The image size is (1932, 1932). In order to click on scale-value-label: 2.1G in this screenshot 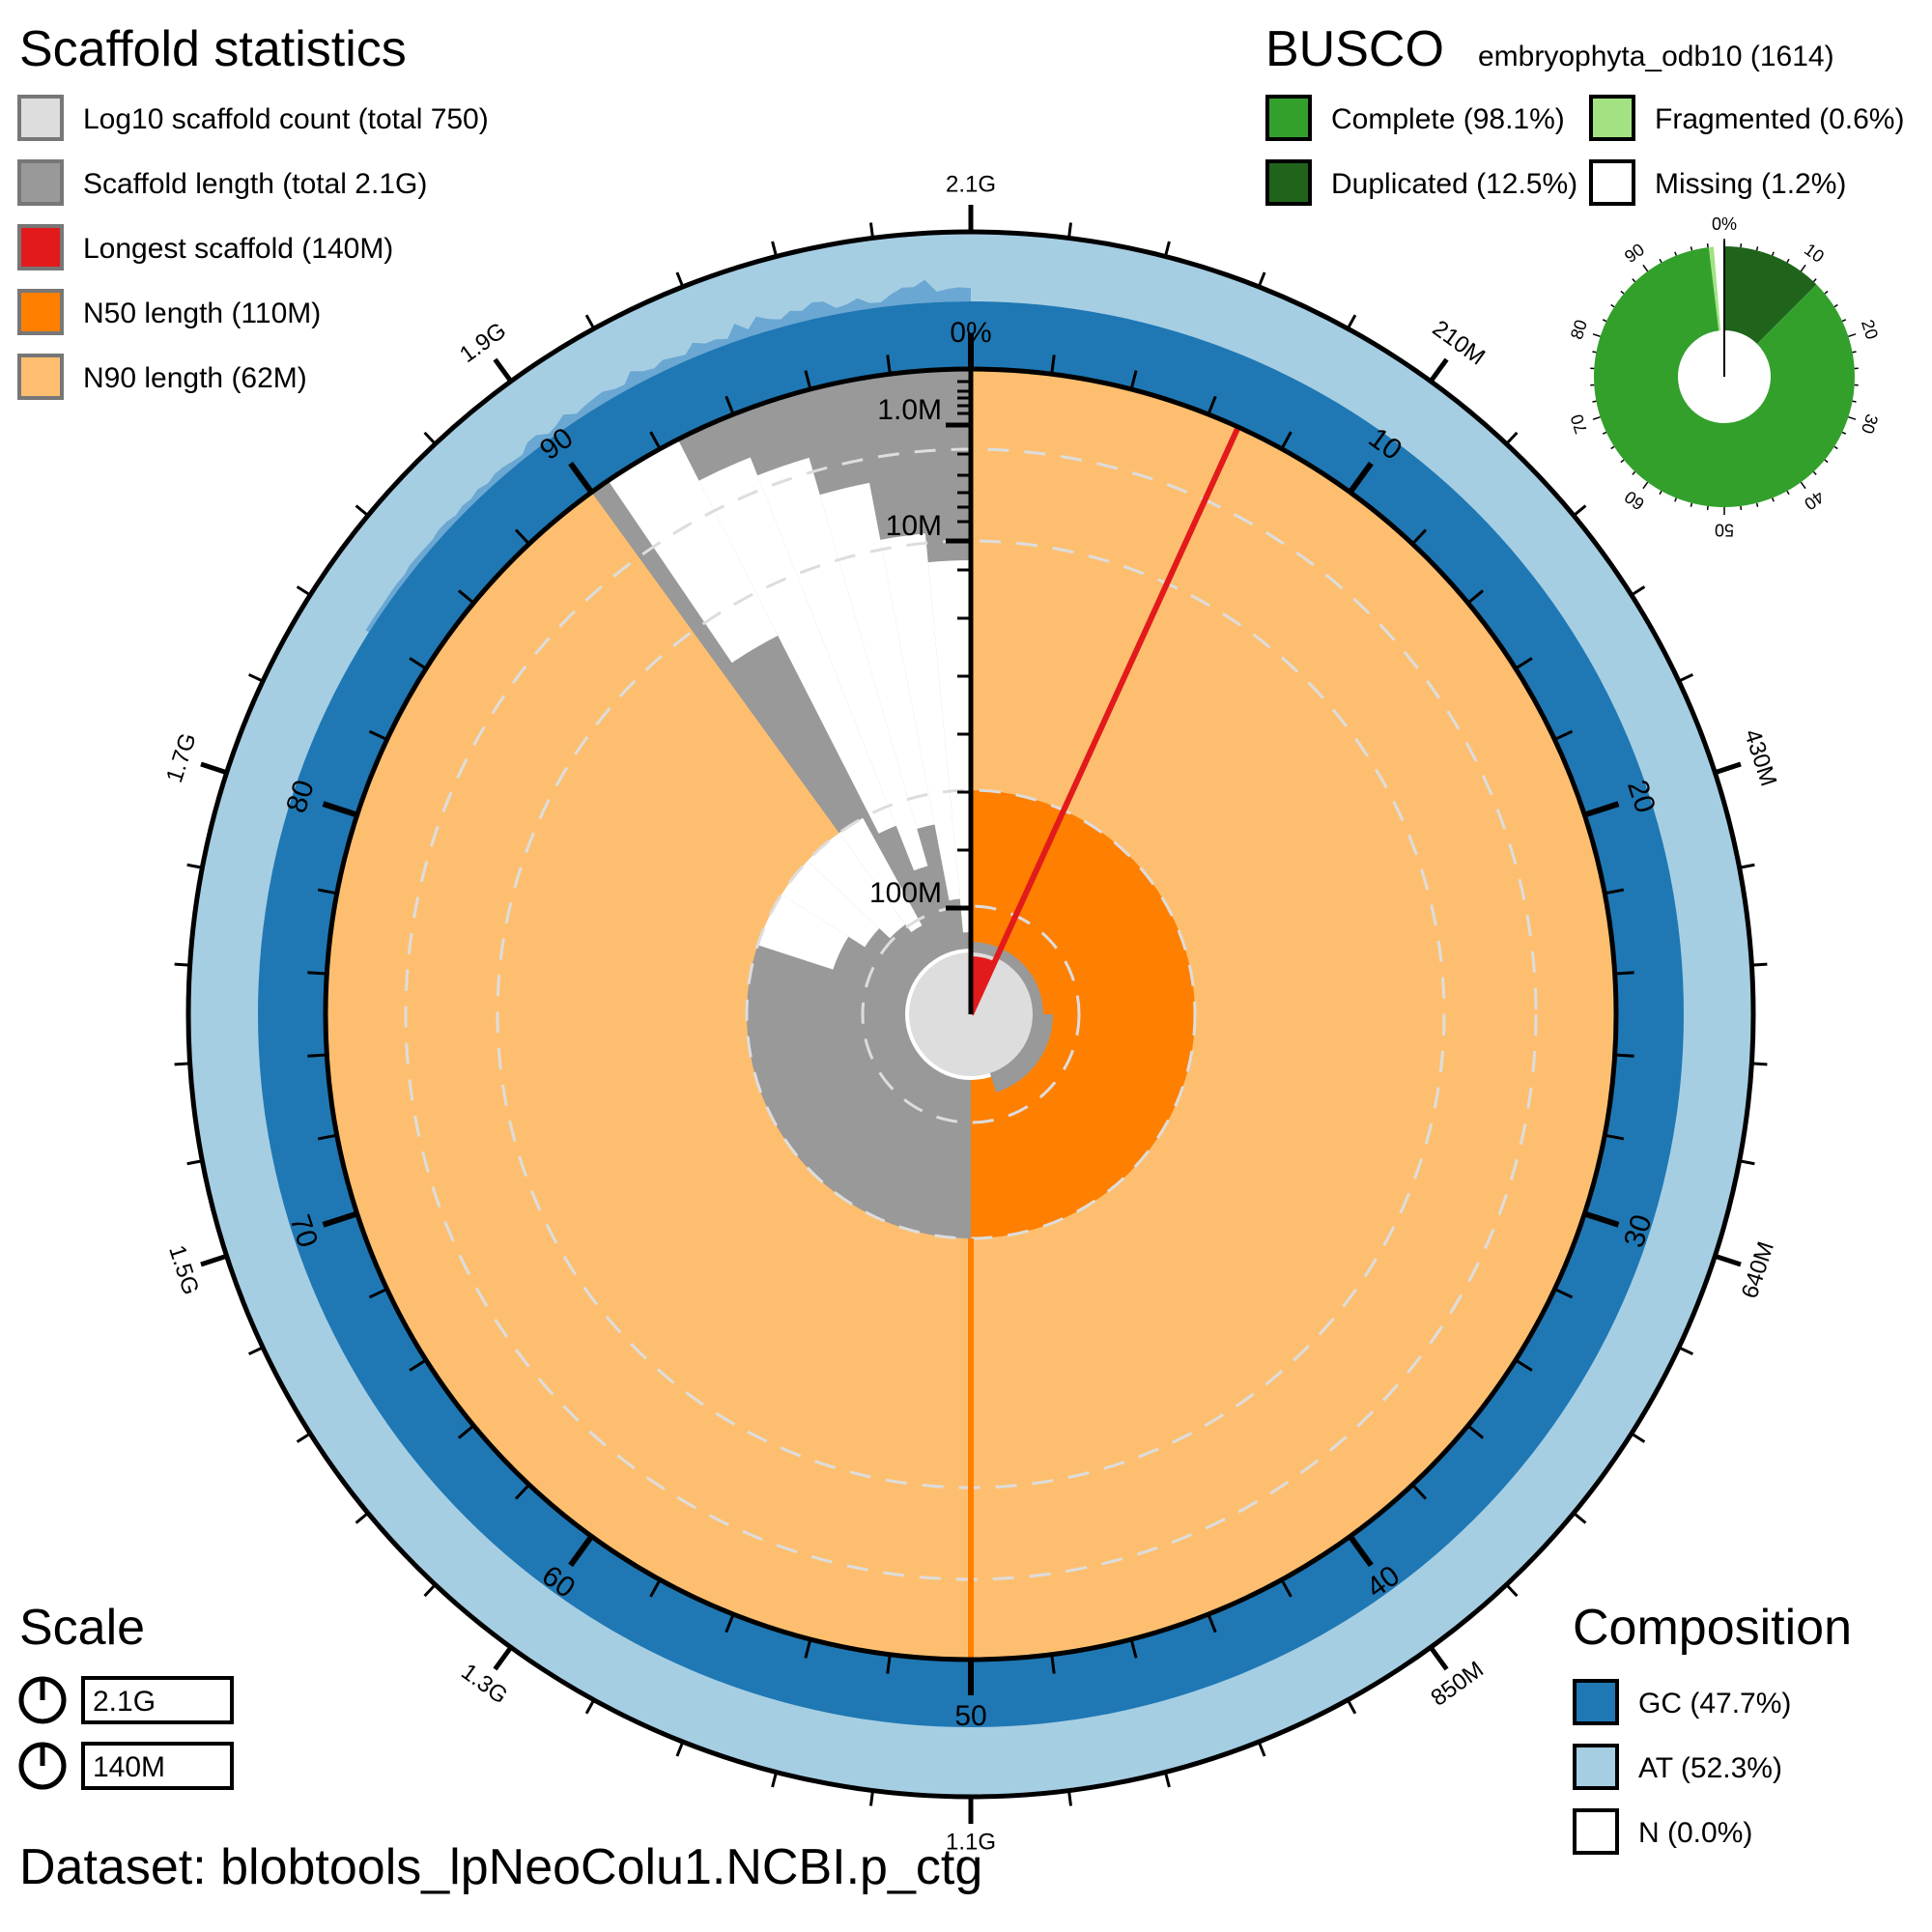, I will do `click(124, 1702)`.